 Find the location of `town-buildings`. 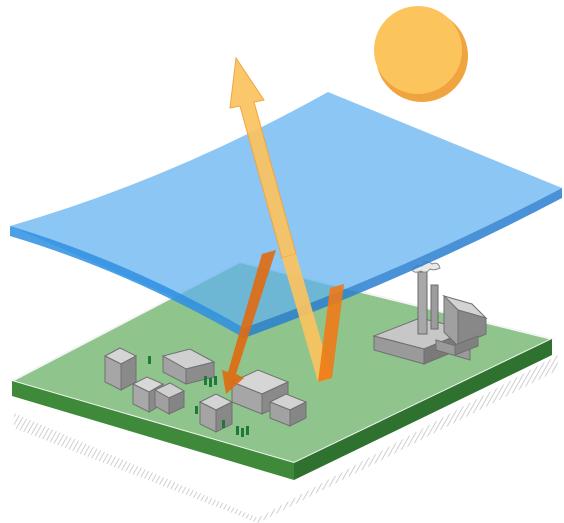

town-buildings is located at coordinates (205, 390).